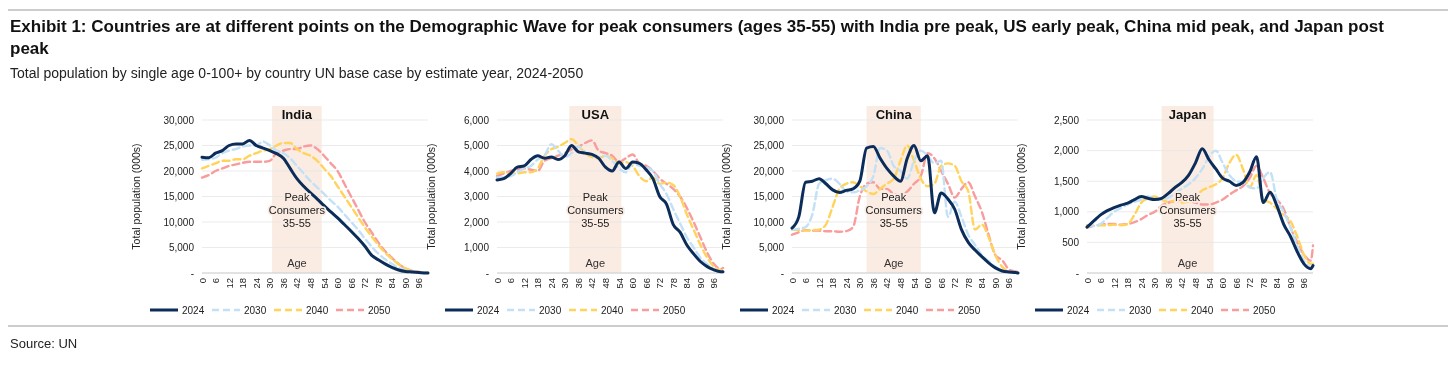 This screenshot has width=1456, height=368. Describe the element at coordinates (697, 37) in the screenshot. I see `text: Exhibit 1: Countries are at different points on the Demographic Wave for peak consumers (ages 35-55) with India pre peak, US early peak, China mid peak, and Japan post peak` at that location.